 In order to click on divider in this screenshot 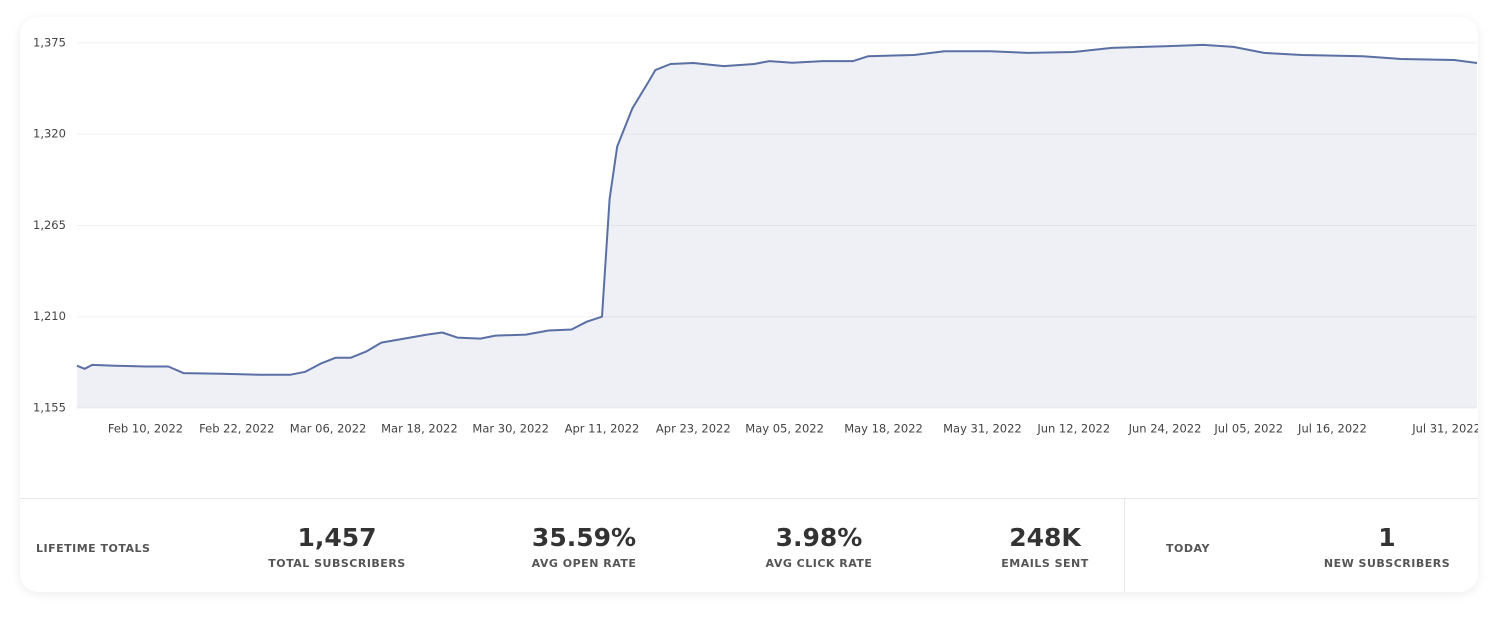, I will do `click(1124, 545)`.